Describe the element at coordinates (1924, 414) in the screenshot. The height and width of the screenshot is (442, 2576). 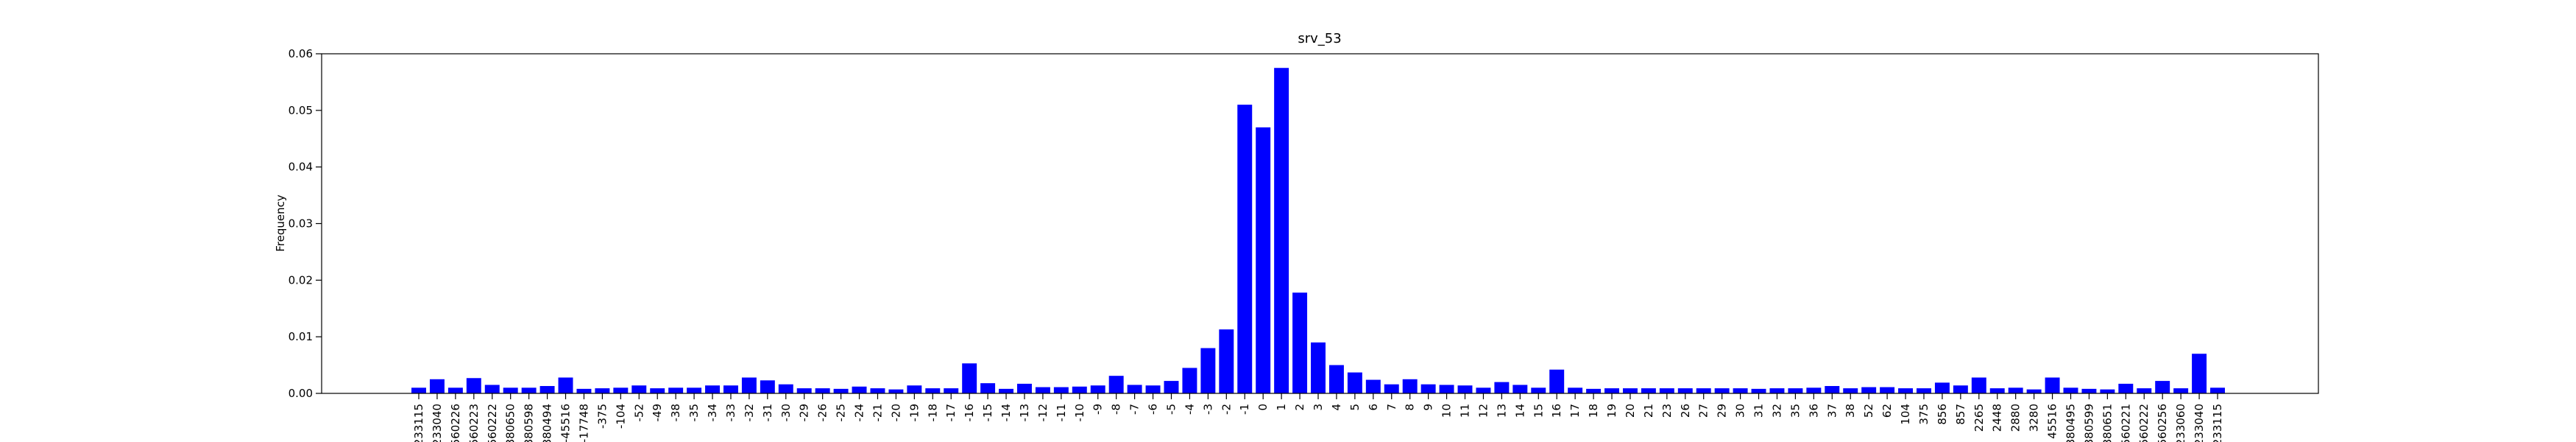
I see `x-tick-label: 375` at that location.